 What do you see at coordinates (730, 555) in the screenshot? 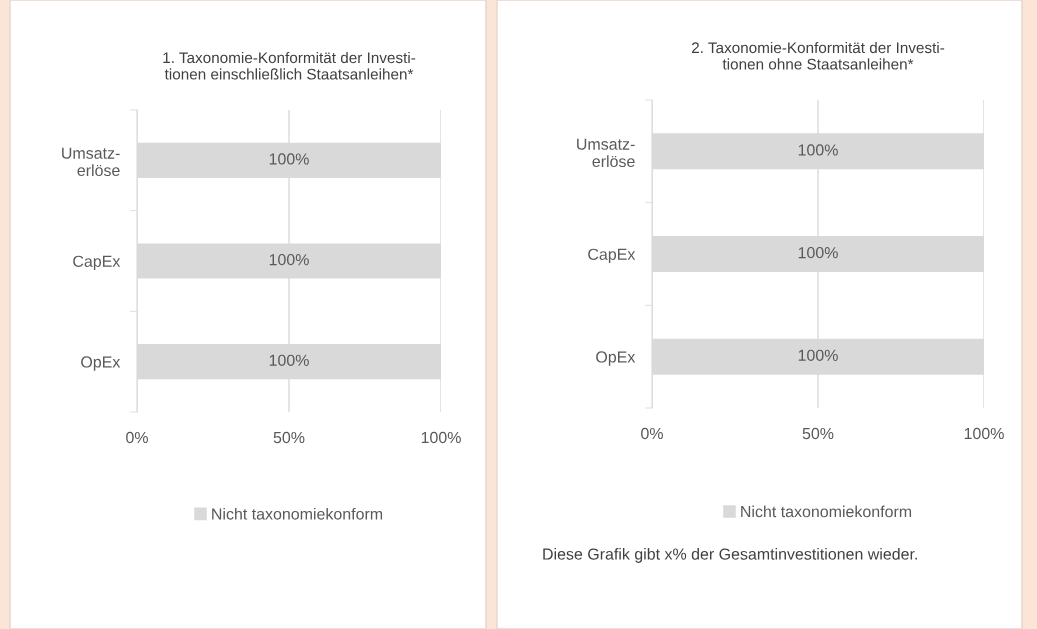
I see `text: Diese Grafik gibt x% der Gesamtinvestitionen wieder.` at bounding box center [730, 555].